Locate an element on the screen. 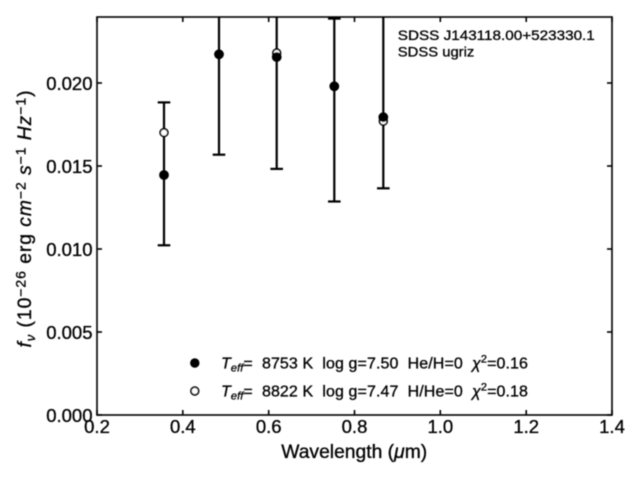 Image resolution: width=640 pixels, height=480 pixels. svg-text: 0.8 is located at coordinates (355, 426).